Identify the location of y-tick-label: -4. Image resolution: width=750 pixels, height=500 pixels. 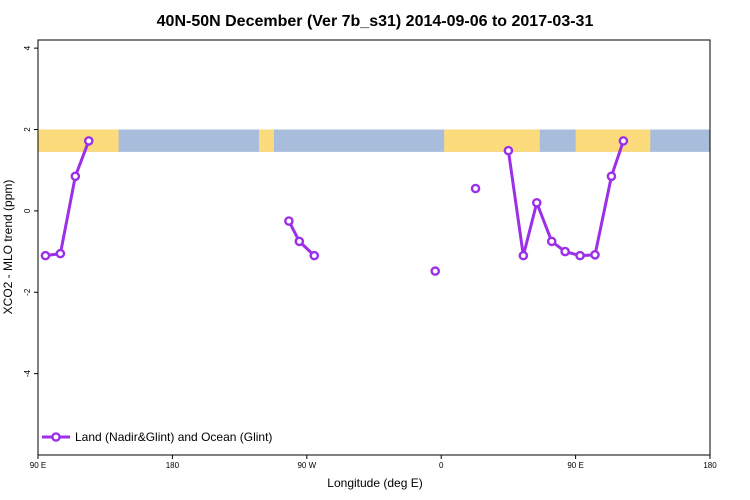
(27, 374).